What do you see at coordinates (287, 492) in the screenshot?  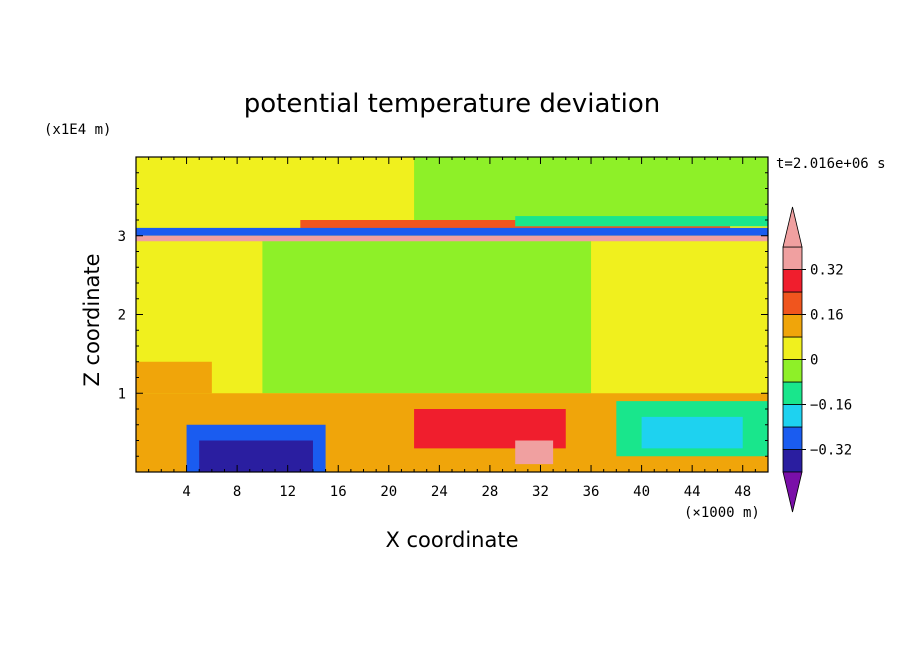 I see `x-tick-label: 12` at bounding box center [287, 492].